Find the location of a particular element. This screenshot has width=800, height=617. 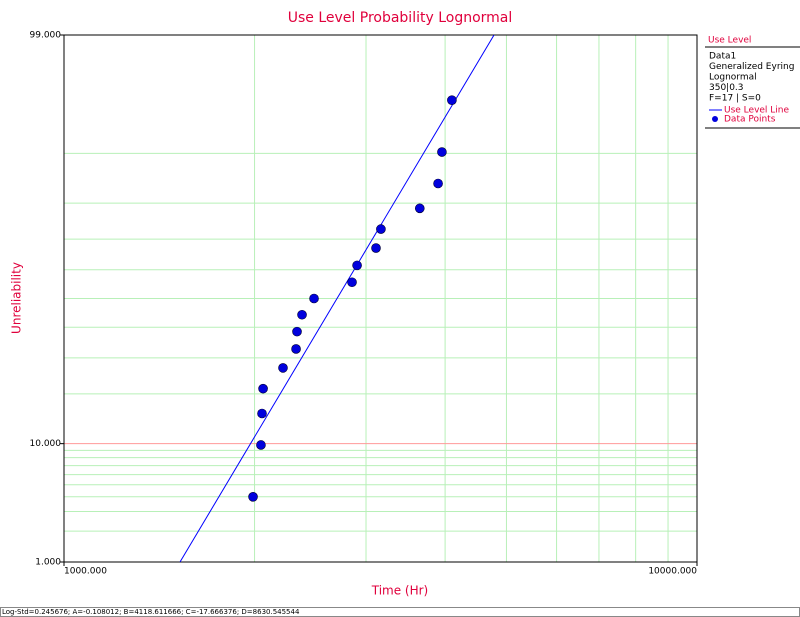

chart-title: Use Level Probability Lognormal is located at coordinates (400, 18).